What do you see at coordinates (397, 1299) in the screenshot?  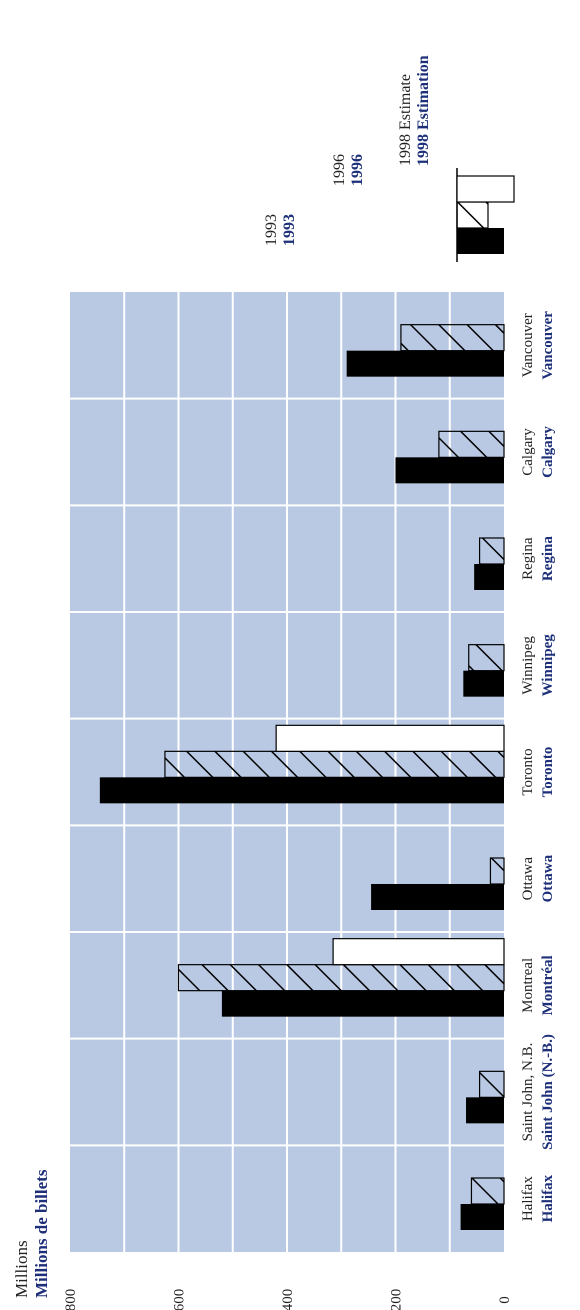 I see `y-tick-label: 200` at bounding box center [397, 1299].